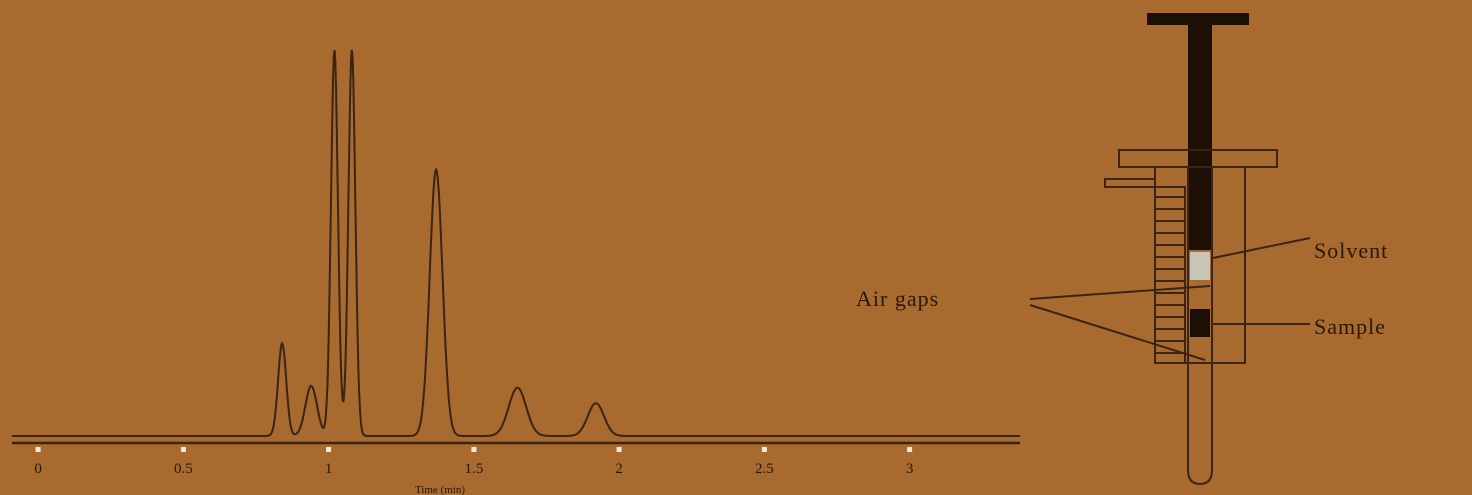 The image size is (1472, 495). I want to click on x-tick-label: 1, so click(329, 469).